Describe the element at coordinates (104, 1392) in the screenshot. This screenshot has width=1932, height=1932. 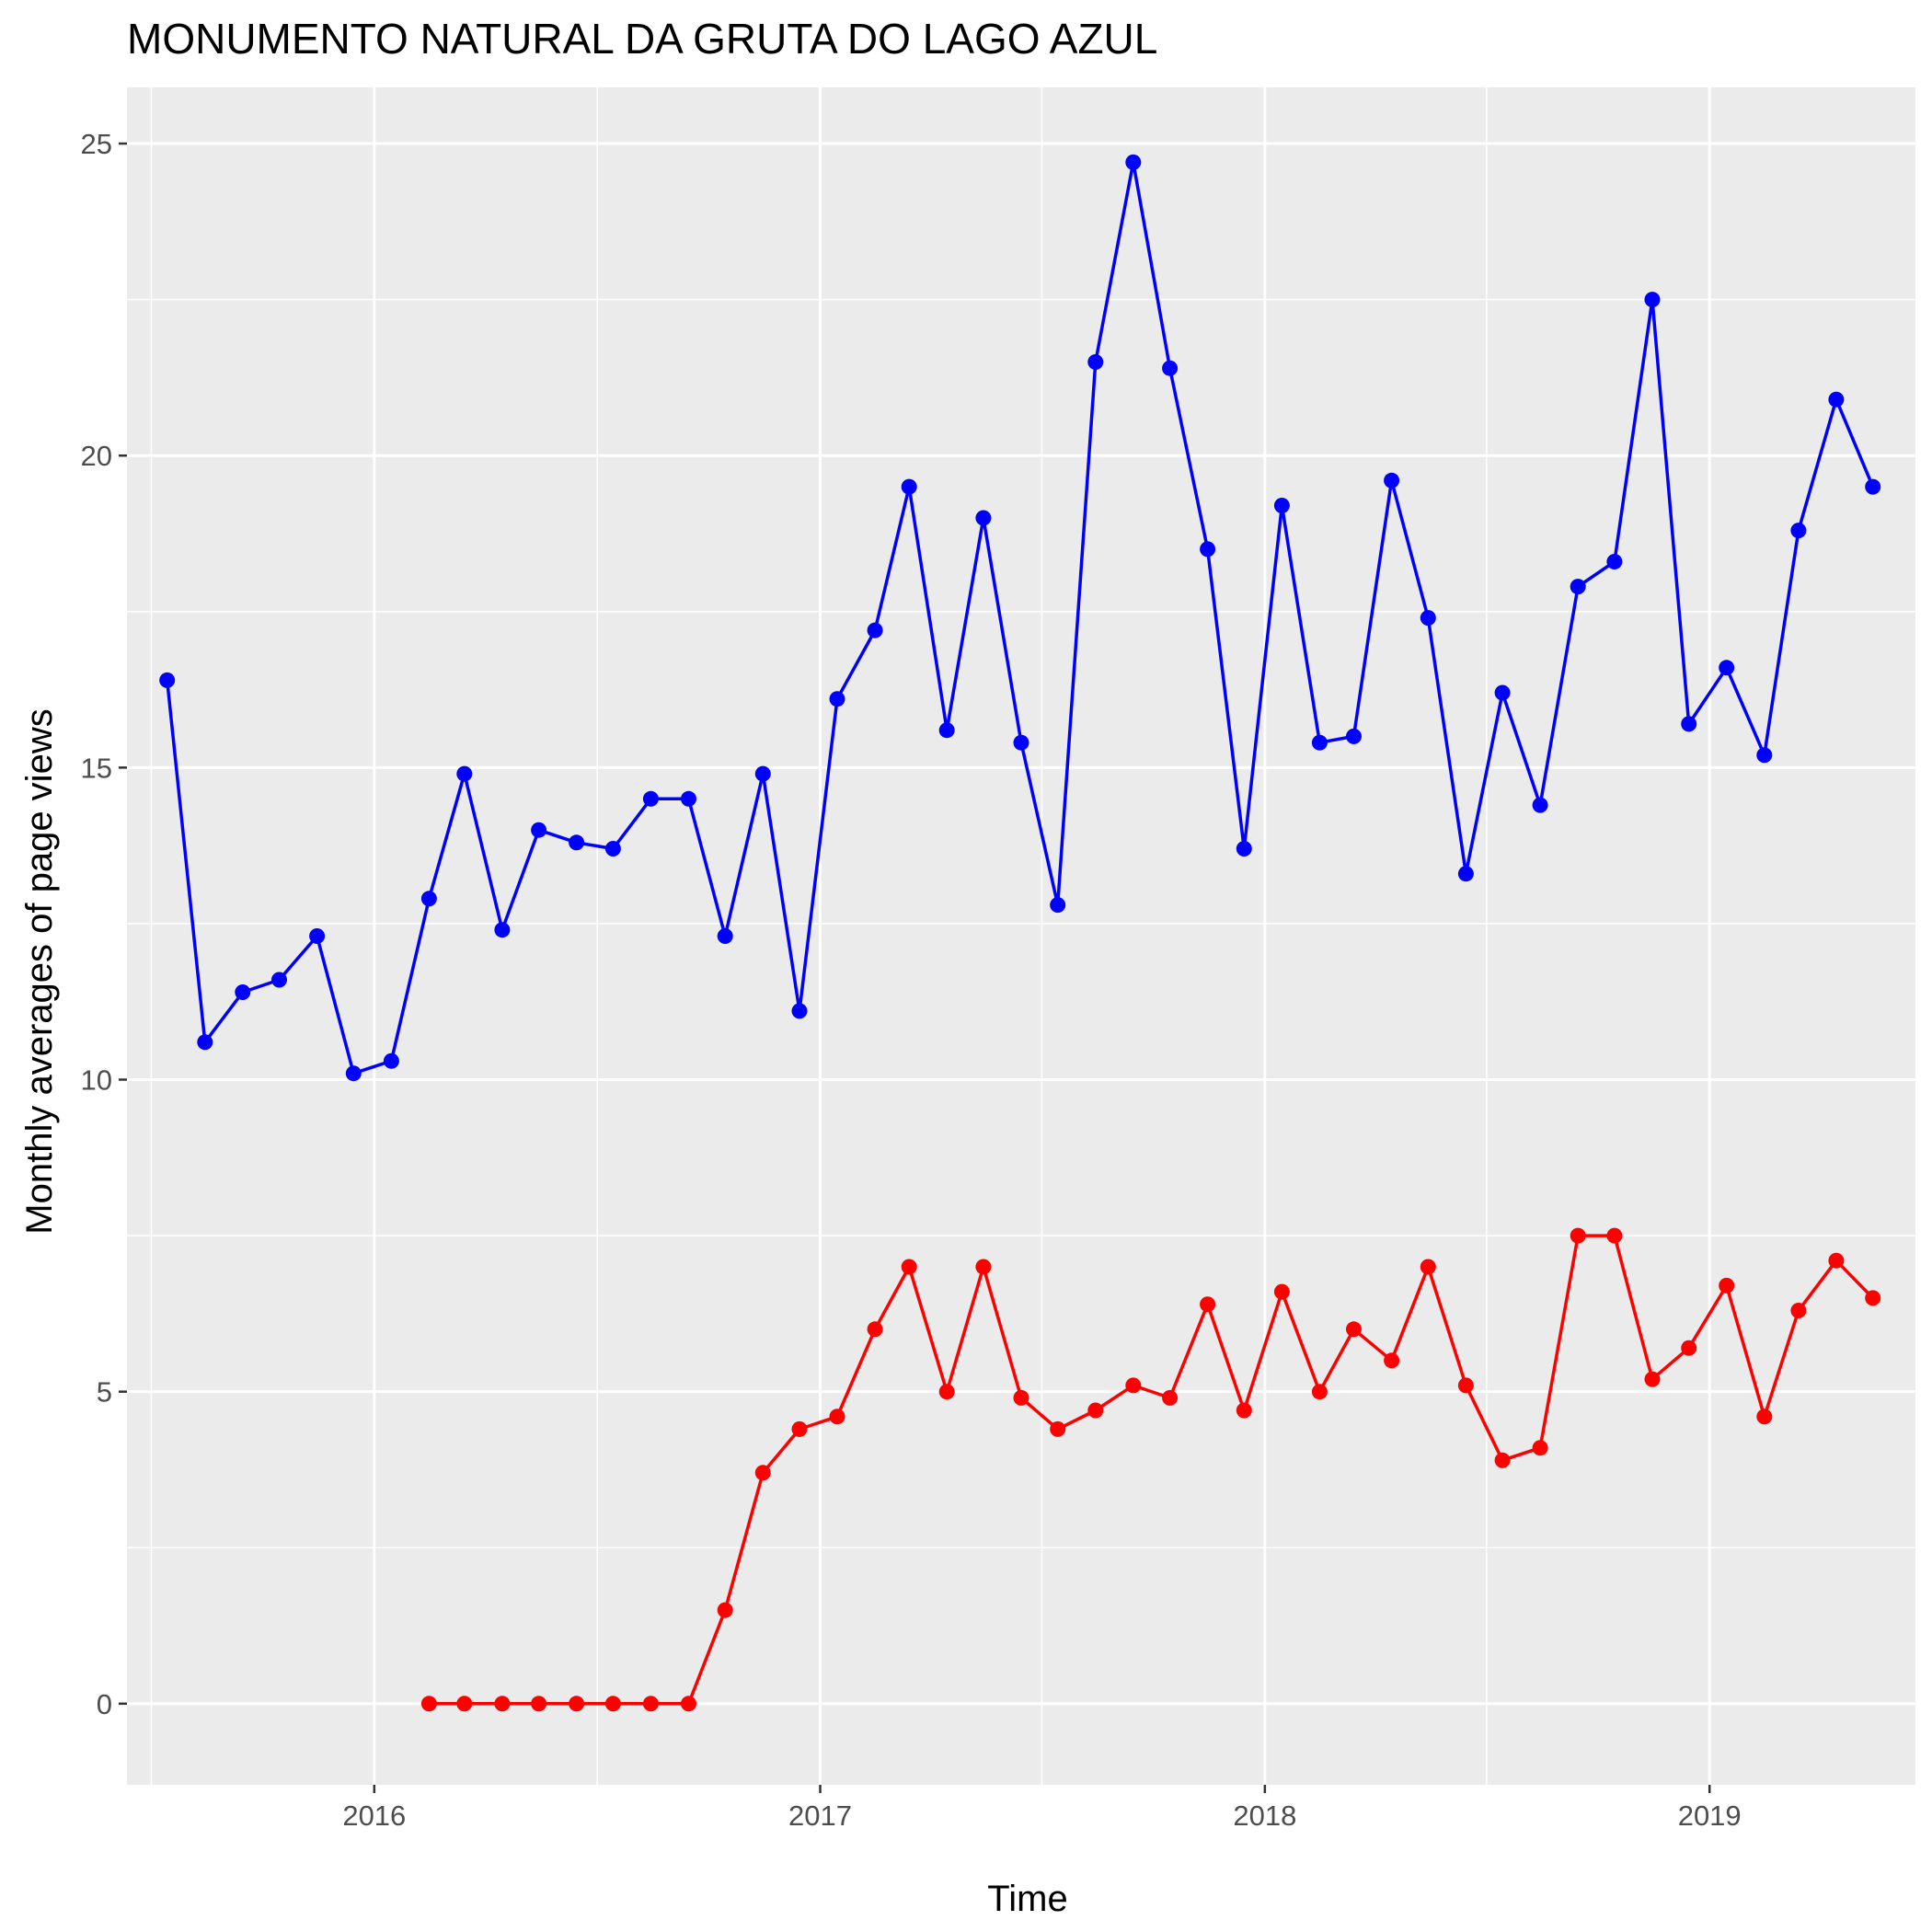
I see `y-tick-label: 5` at that location.